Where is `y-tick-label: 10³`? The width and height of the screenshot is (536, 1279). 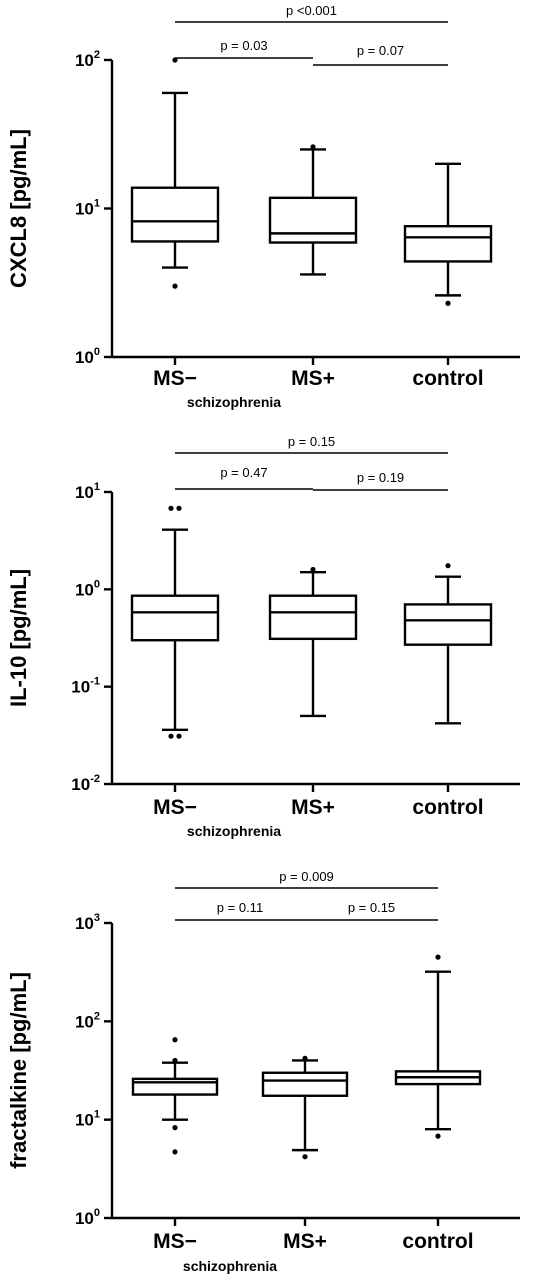 y-tick-label: 10³ is located at coordinates (87, 922).